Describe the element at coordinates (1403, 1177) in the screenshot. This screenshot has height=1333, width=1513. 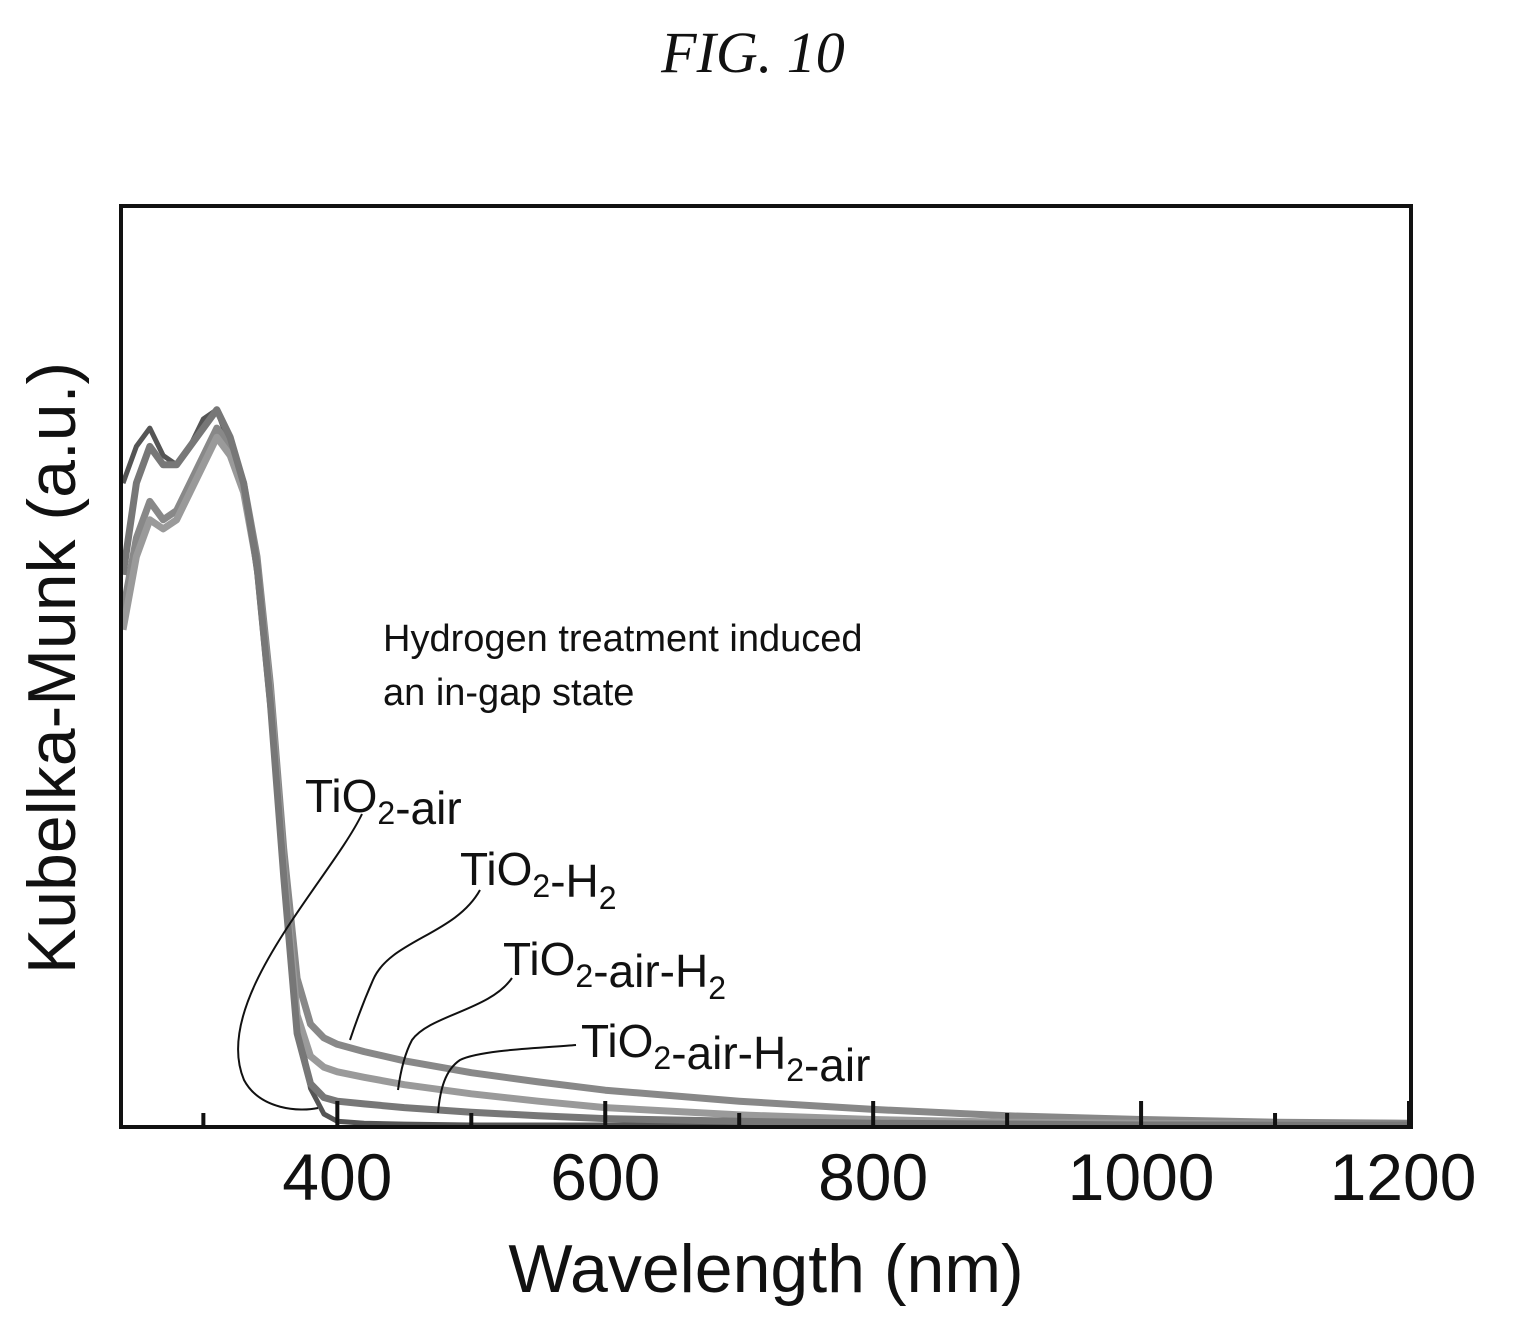
I see `x-tick-label: 1200` at that location.